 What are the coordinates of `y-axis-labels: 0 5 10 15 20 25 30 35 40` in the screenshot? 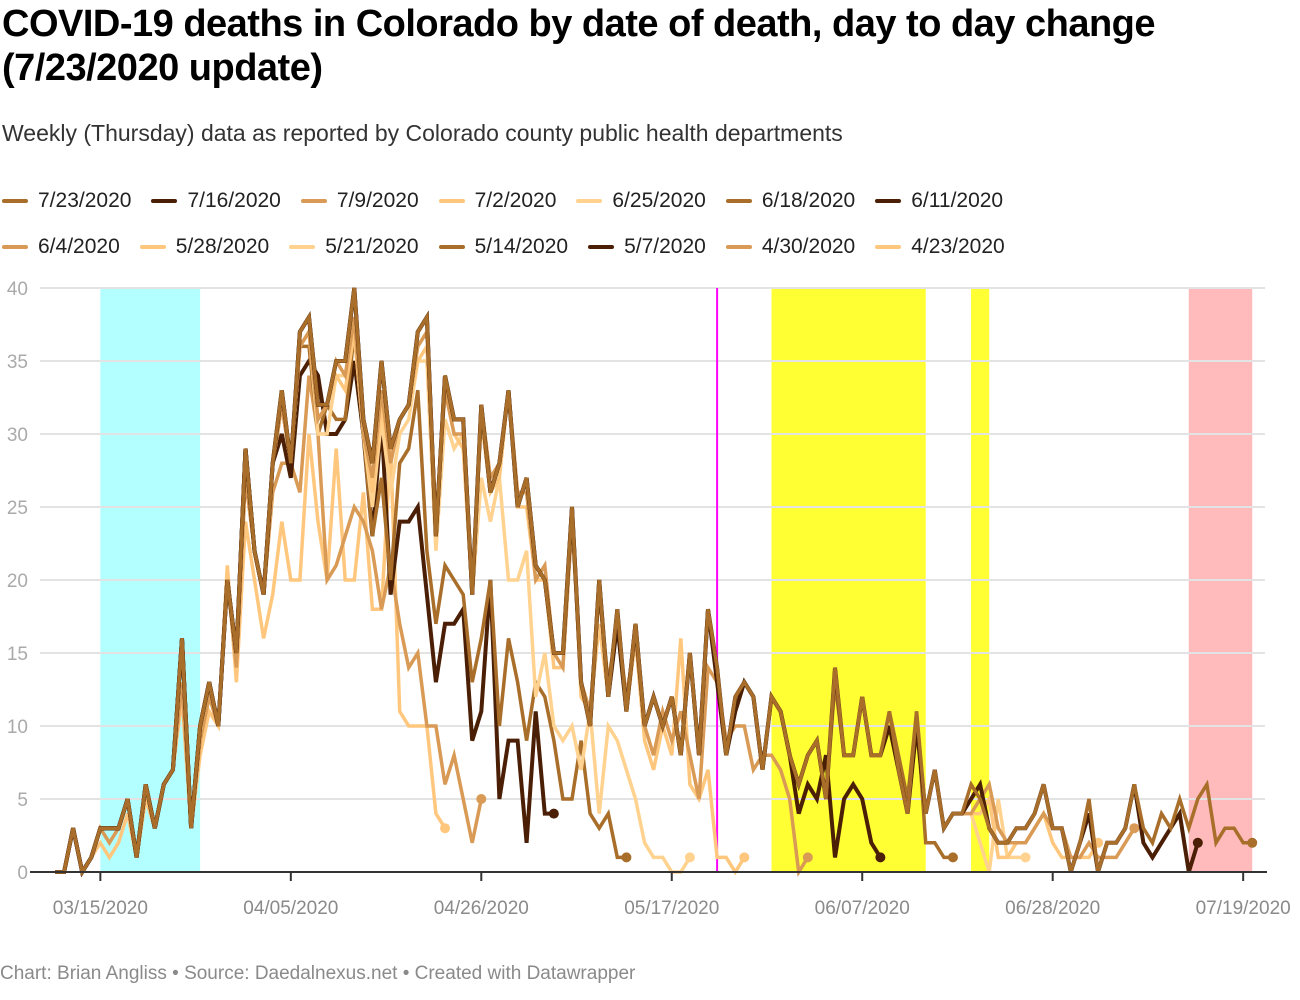 It's located at (17, 581).